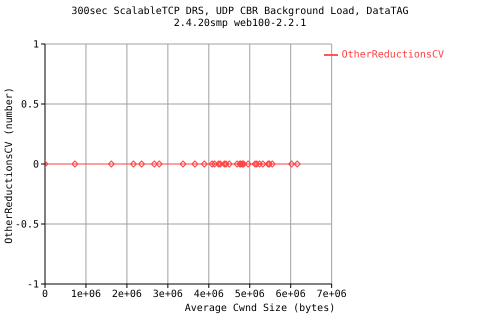 The image size is (480, 320). What do you see at coordinates (260, 308) in the screenshot?
I see `x-axis-title: Average Cwnd Size (bytes)` at bounding box center [260, 308].